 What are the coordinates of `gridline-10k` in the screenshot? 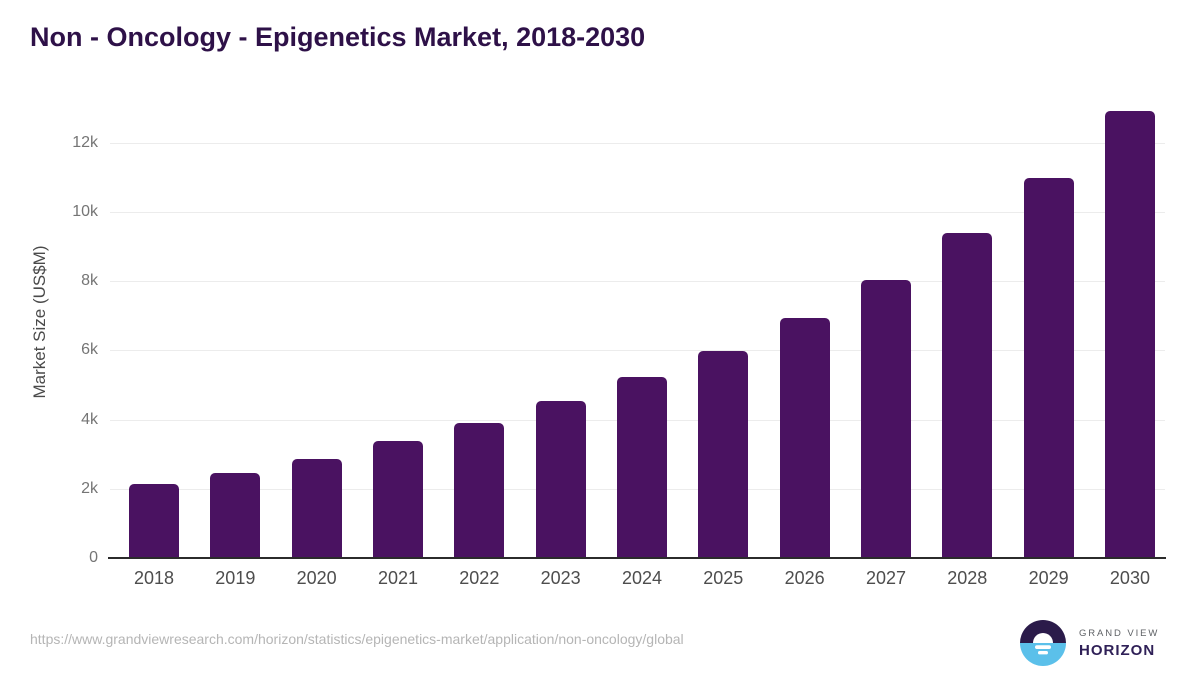 It's located at (637, 212).